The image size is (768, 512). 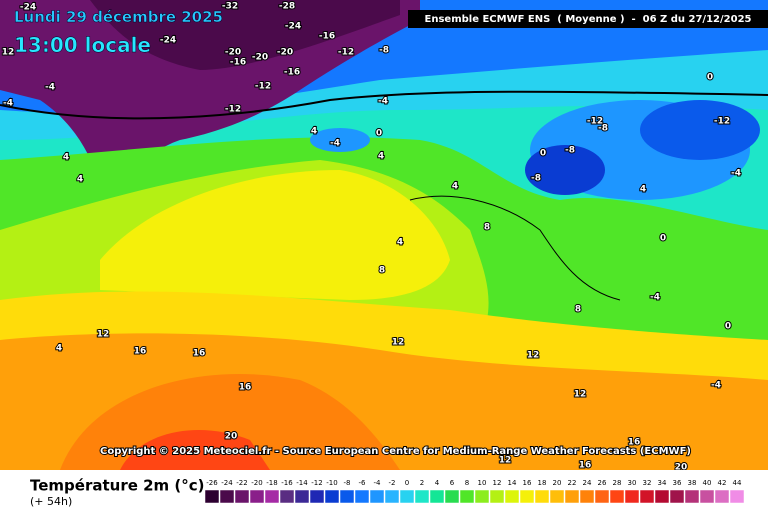 I want to click on scale-tick-label: 6, so click(x=452, y=483).